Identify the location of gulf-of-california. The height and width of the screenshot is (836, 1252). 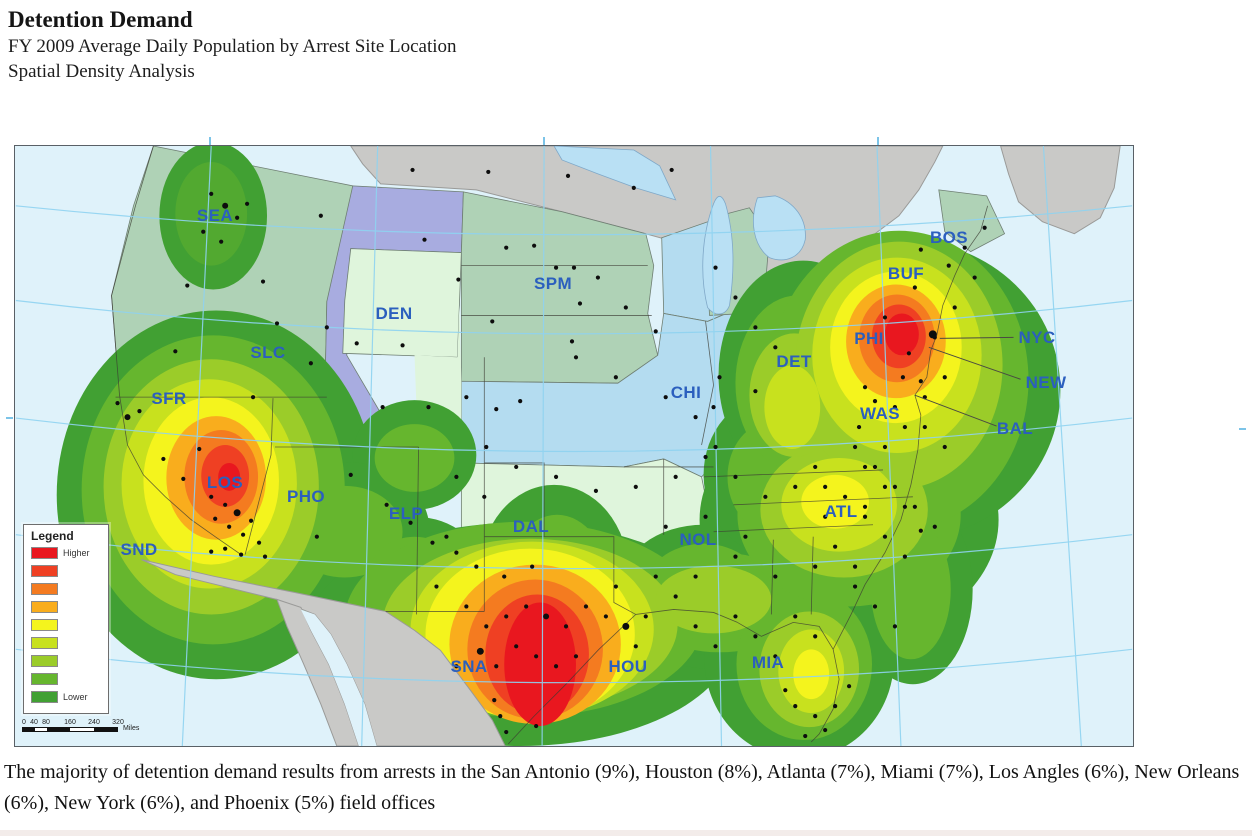
(338, 677).